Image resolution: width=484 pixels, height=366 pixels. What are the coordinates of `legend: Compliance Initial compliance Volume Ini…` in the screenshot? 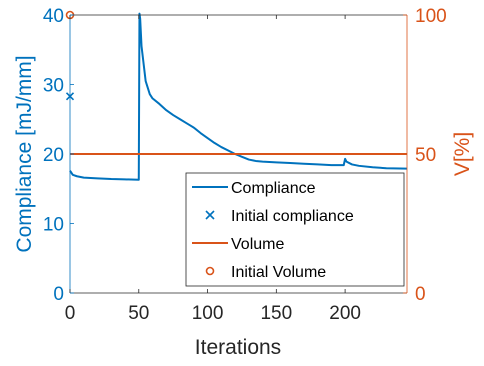 It's located at (295, 229).